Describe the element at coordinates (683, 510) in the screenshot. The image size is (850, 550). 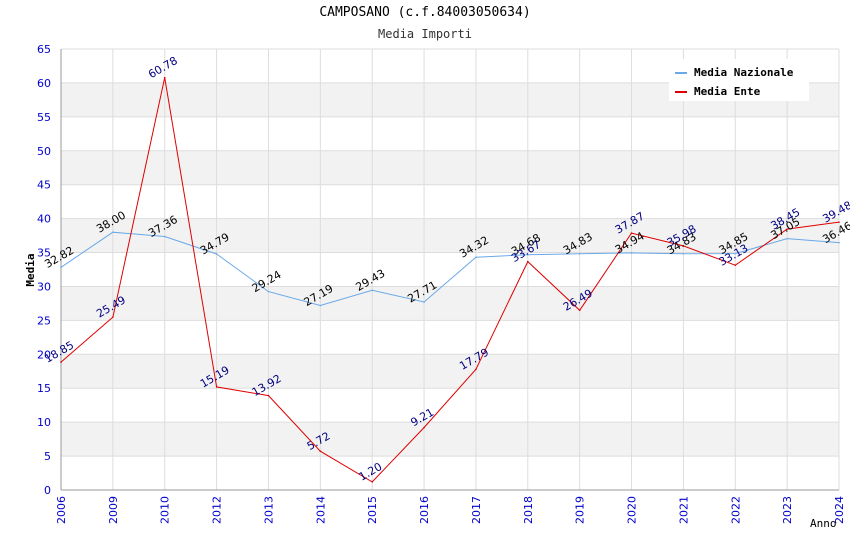
I see `x-tick-label: 2021` at that location.